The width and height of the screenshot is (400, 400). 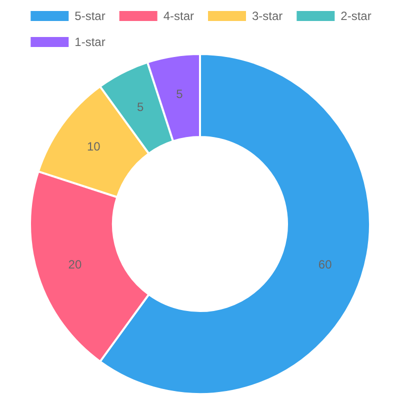 What do you see at coordinates (178, 16) in the screenshot?
I see `legend-label: 4-star` at bounding box center [178, 16].